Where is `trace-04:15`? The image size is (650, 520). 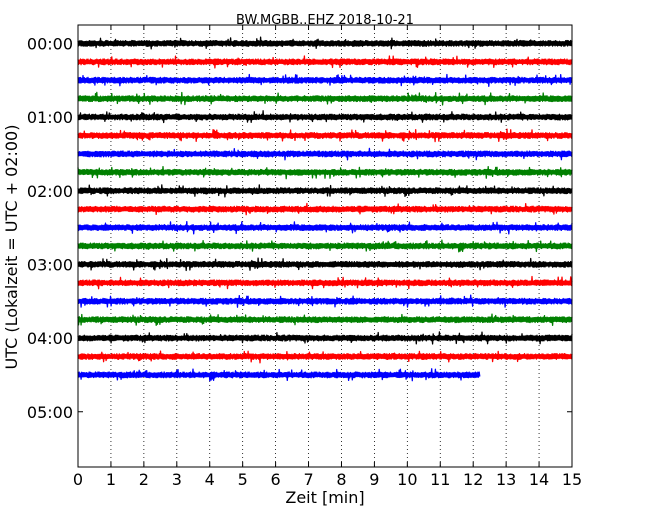 trace-04:15 is located at coordinates (325, 357).